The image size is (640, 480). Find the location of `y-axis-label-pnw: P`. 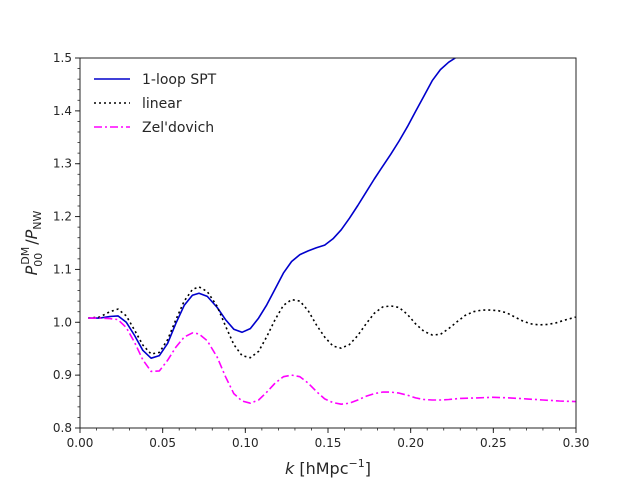

y-axis-label-pnw: P is located at coordinates (31, 234).